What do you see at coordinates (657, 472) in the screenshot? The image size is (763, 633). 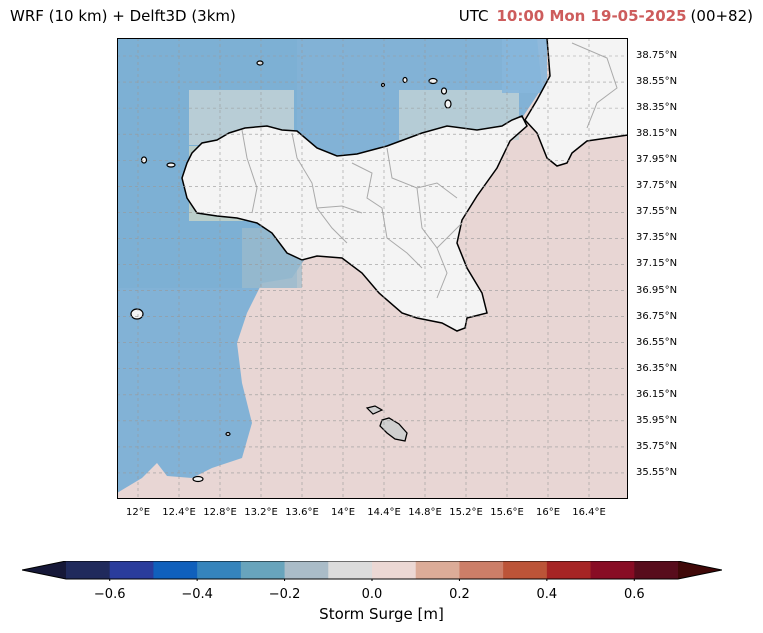 I see `latitude-label: 35.55°N` at bounding box center [657, 472].